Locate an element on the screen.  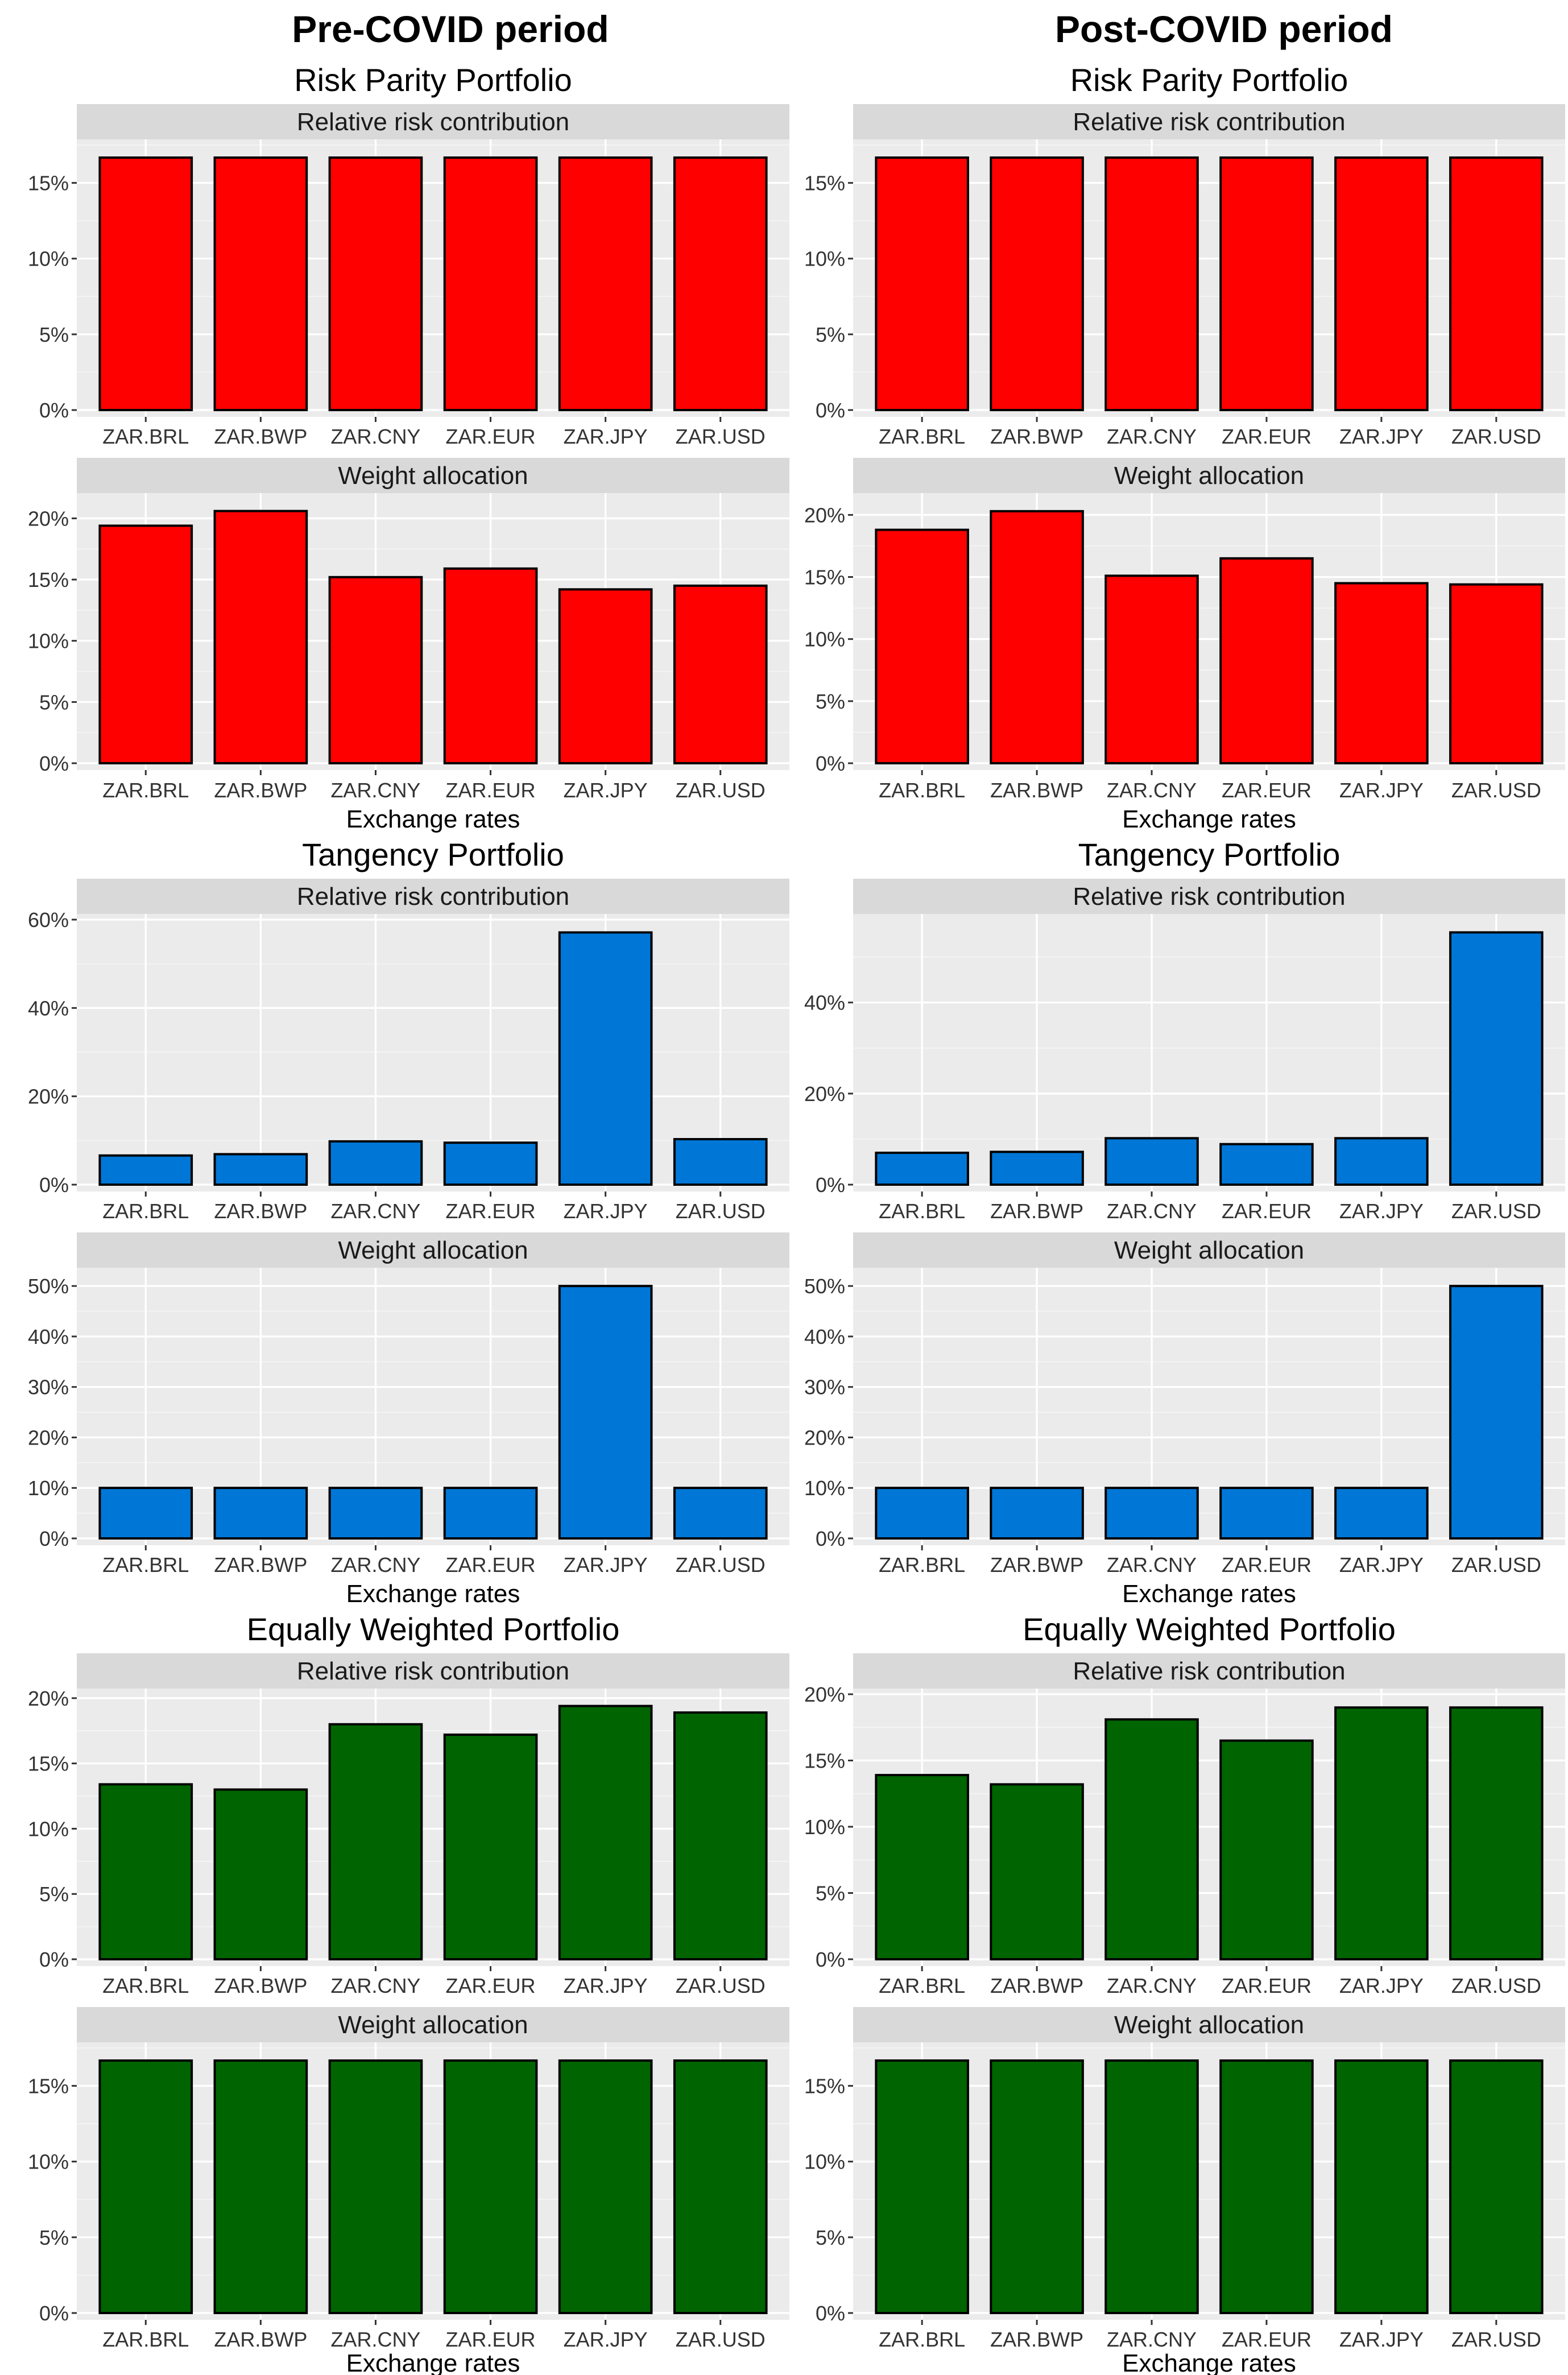
strip-label: Weight allocation is located at coordinates (1209, 476).